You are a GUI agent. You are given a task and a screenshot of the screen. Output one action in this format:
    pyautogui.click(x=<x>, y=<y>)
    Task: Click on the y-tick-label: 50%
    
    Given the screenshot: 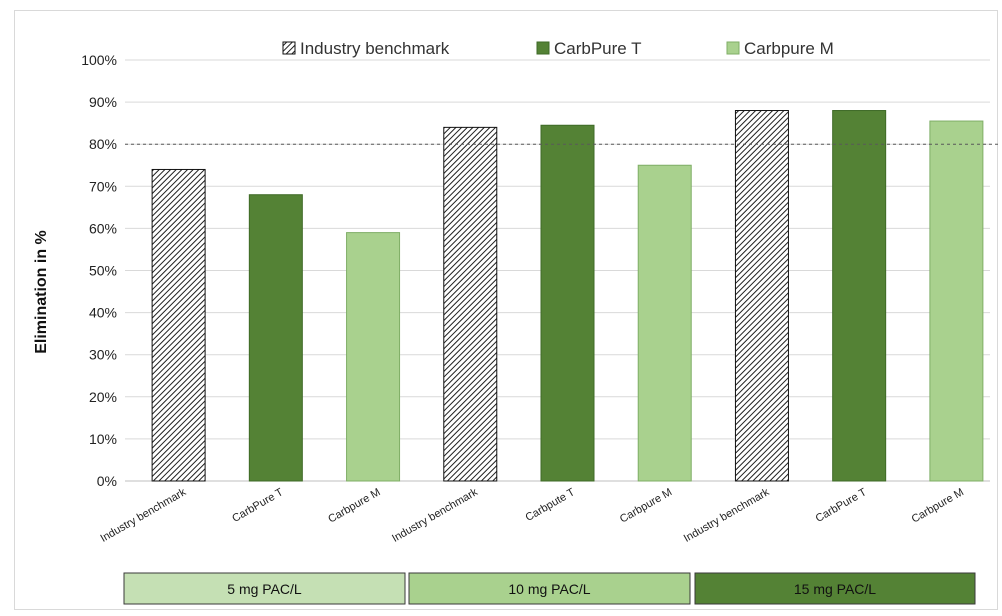 What is the action you would take?
    pyautogui.click(x=103, y=271)
    